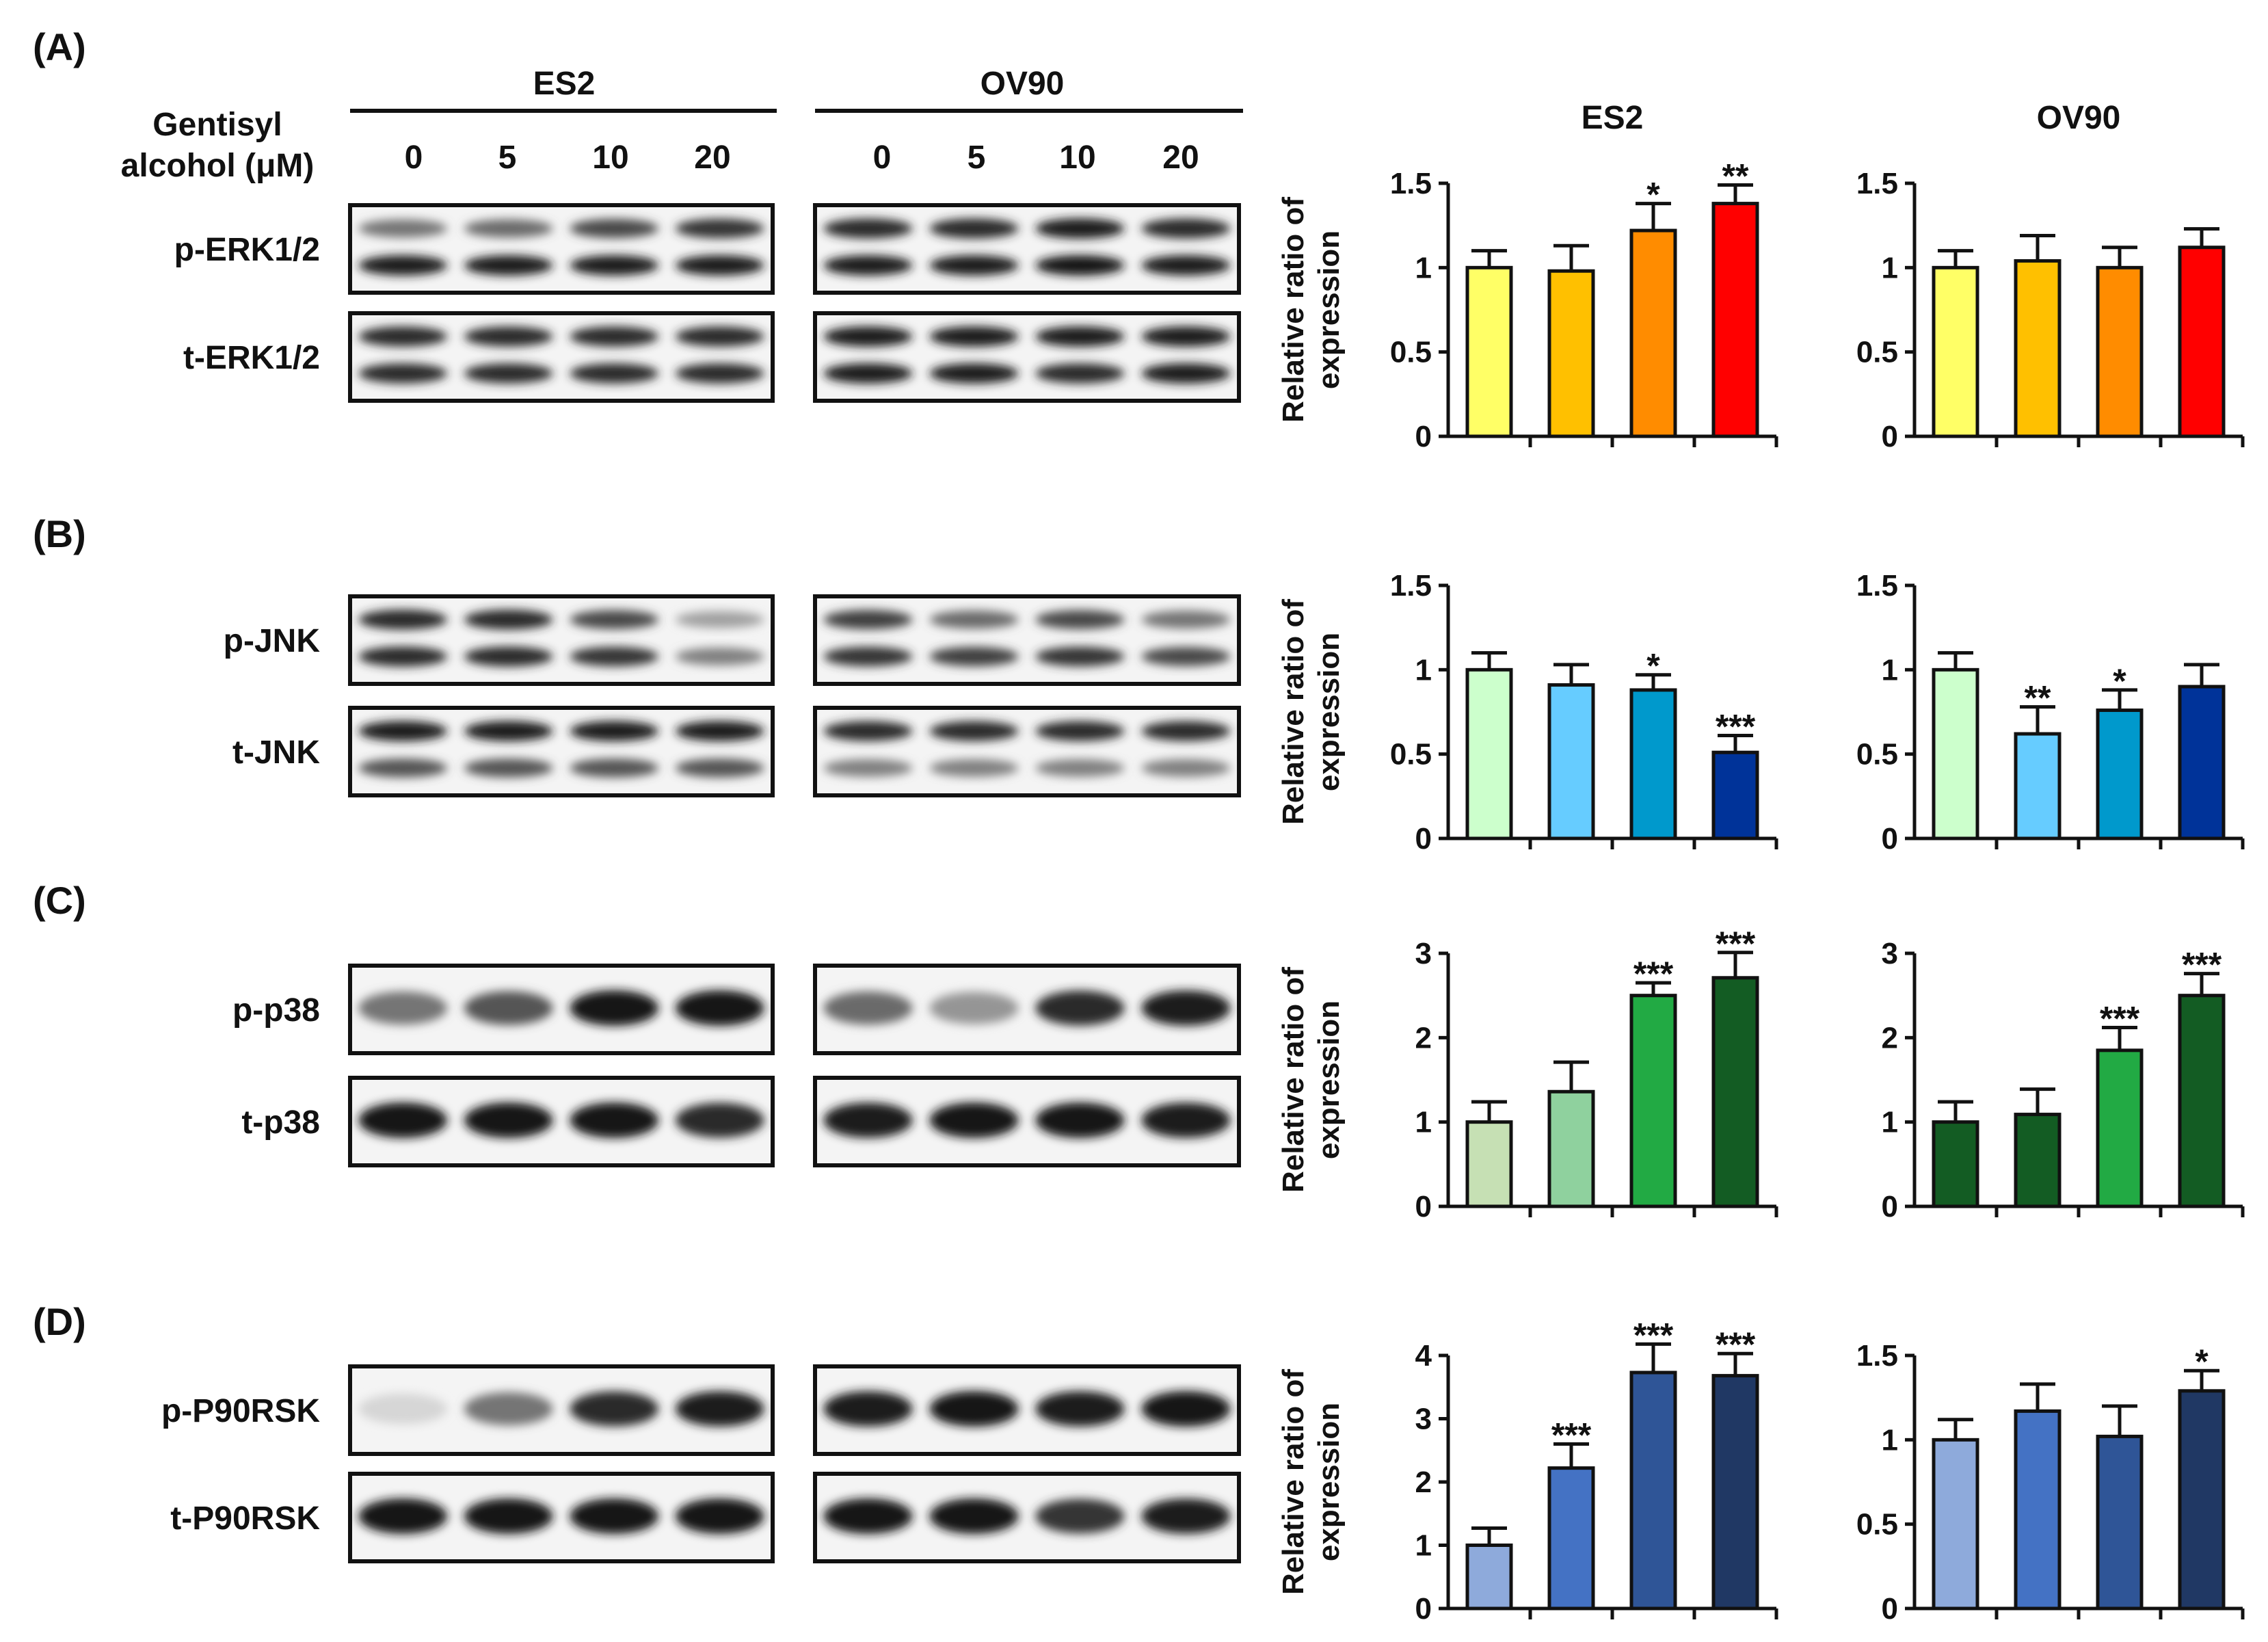  Describe the element at coordinates (1423, 1356) in the screenshot. I see `y-tick-label: 4` at that location.